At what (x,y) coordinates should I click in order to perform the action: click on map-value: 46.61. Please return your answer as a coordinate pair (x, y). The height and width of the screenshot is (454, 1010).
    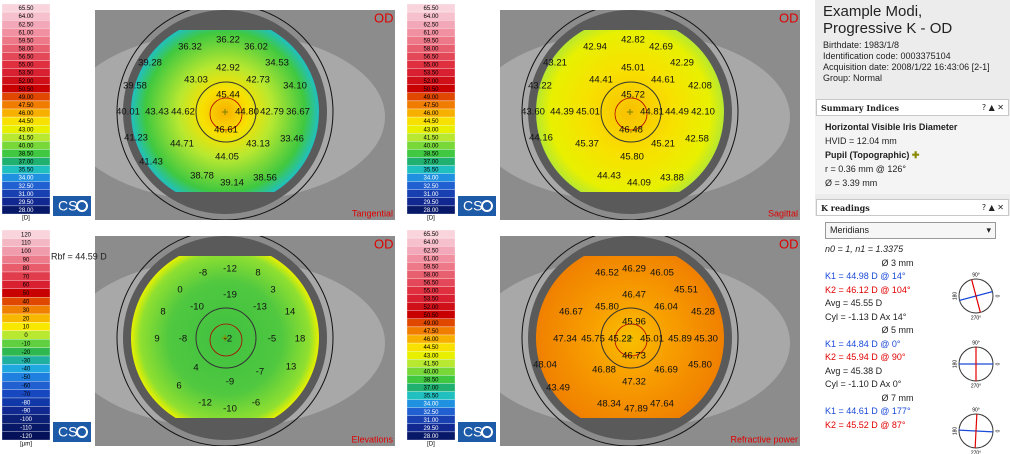
    Looking at the image, I should click on (226, 130).